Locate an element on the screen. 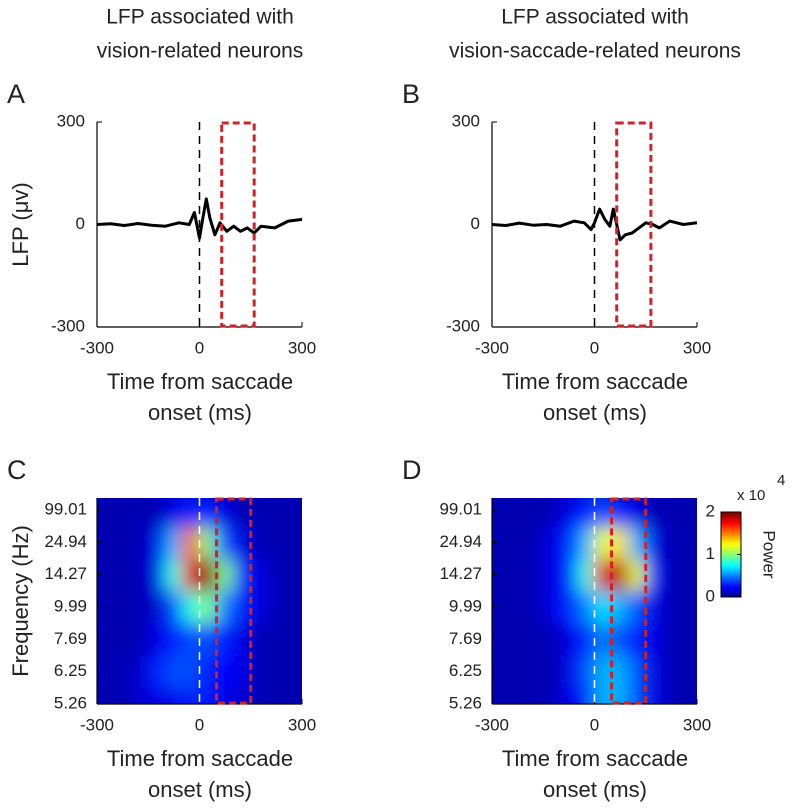 This screenshot has width=796, height=809. colorbar-label: Power is located at coordinates (769, 554).